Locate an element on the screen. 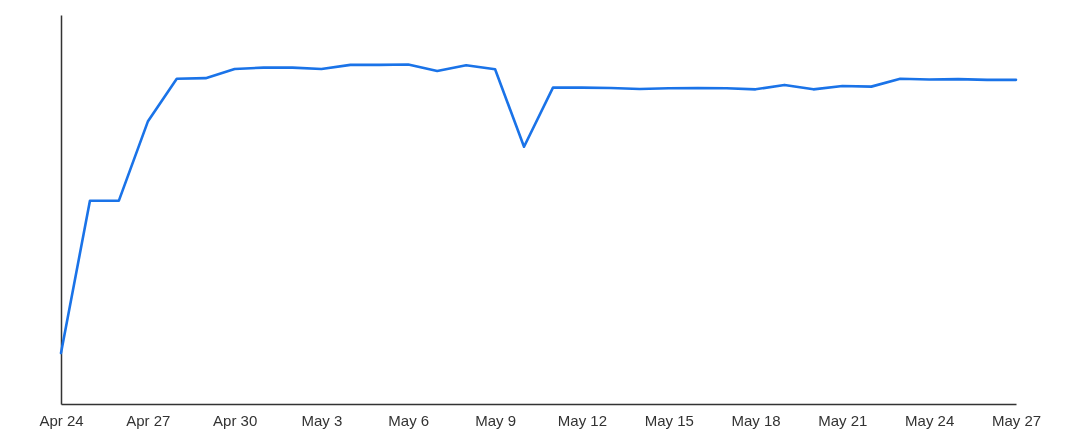 Image resolution: width=1080 pixels, height=440 pixels. x-tick-label: May 27 is located at coordinates (1016, 420).